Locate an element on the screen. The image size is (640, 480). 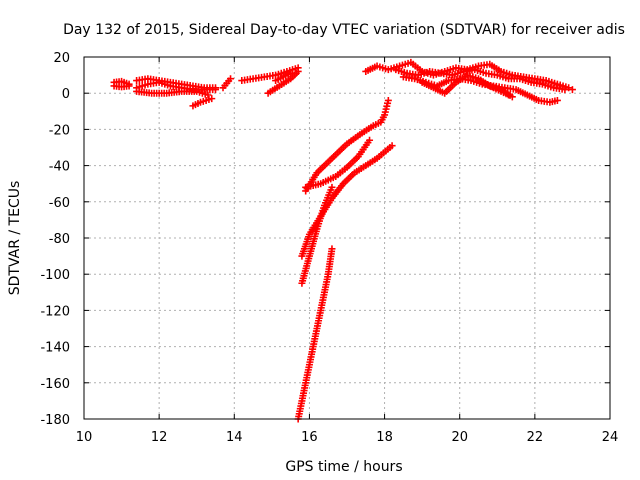
y-tick-label: -140 is located at coordinates (55, 348).